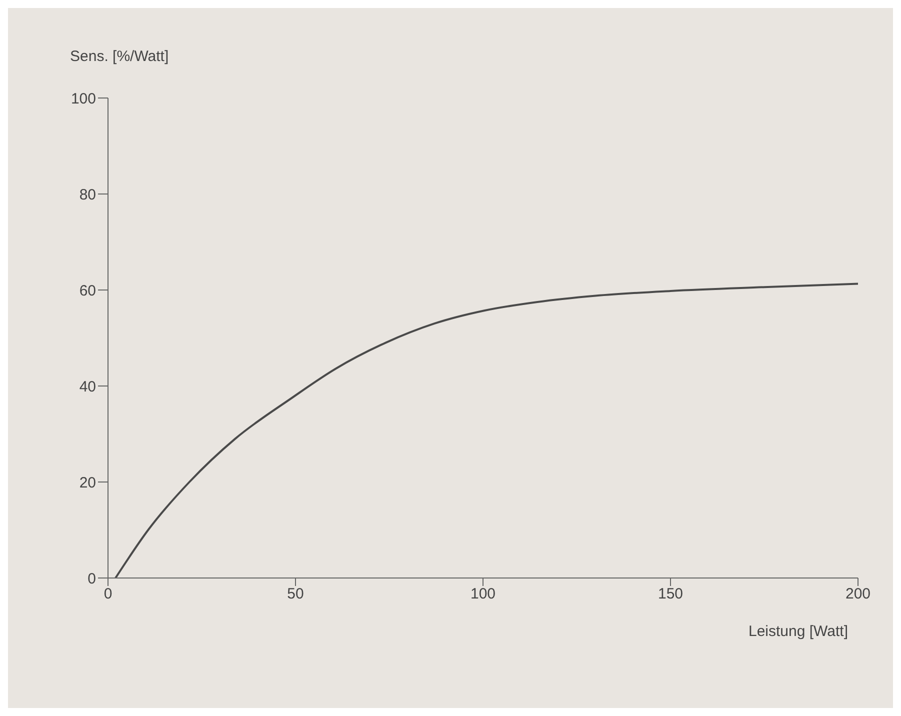 The width and height of the screenshot is (901, 716). What do you see at coordinates (483, 594) in the screenshot?
I see `x-tick-label: 100` at bounding box center [483, 594].